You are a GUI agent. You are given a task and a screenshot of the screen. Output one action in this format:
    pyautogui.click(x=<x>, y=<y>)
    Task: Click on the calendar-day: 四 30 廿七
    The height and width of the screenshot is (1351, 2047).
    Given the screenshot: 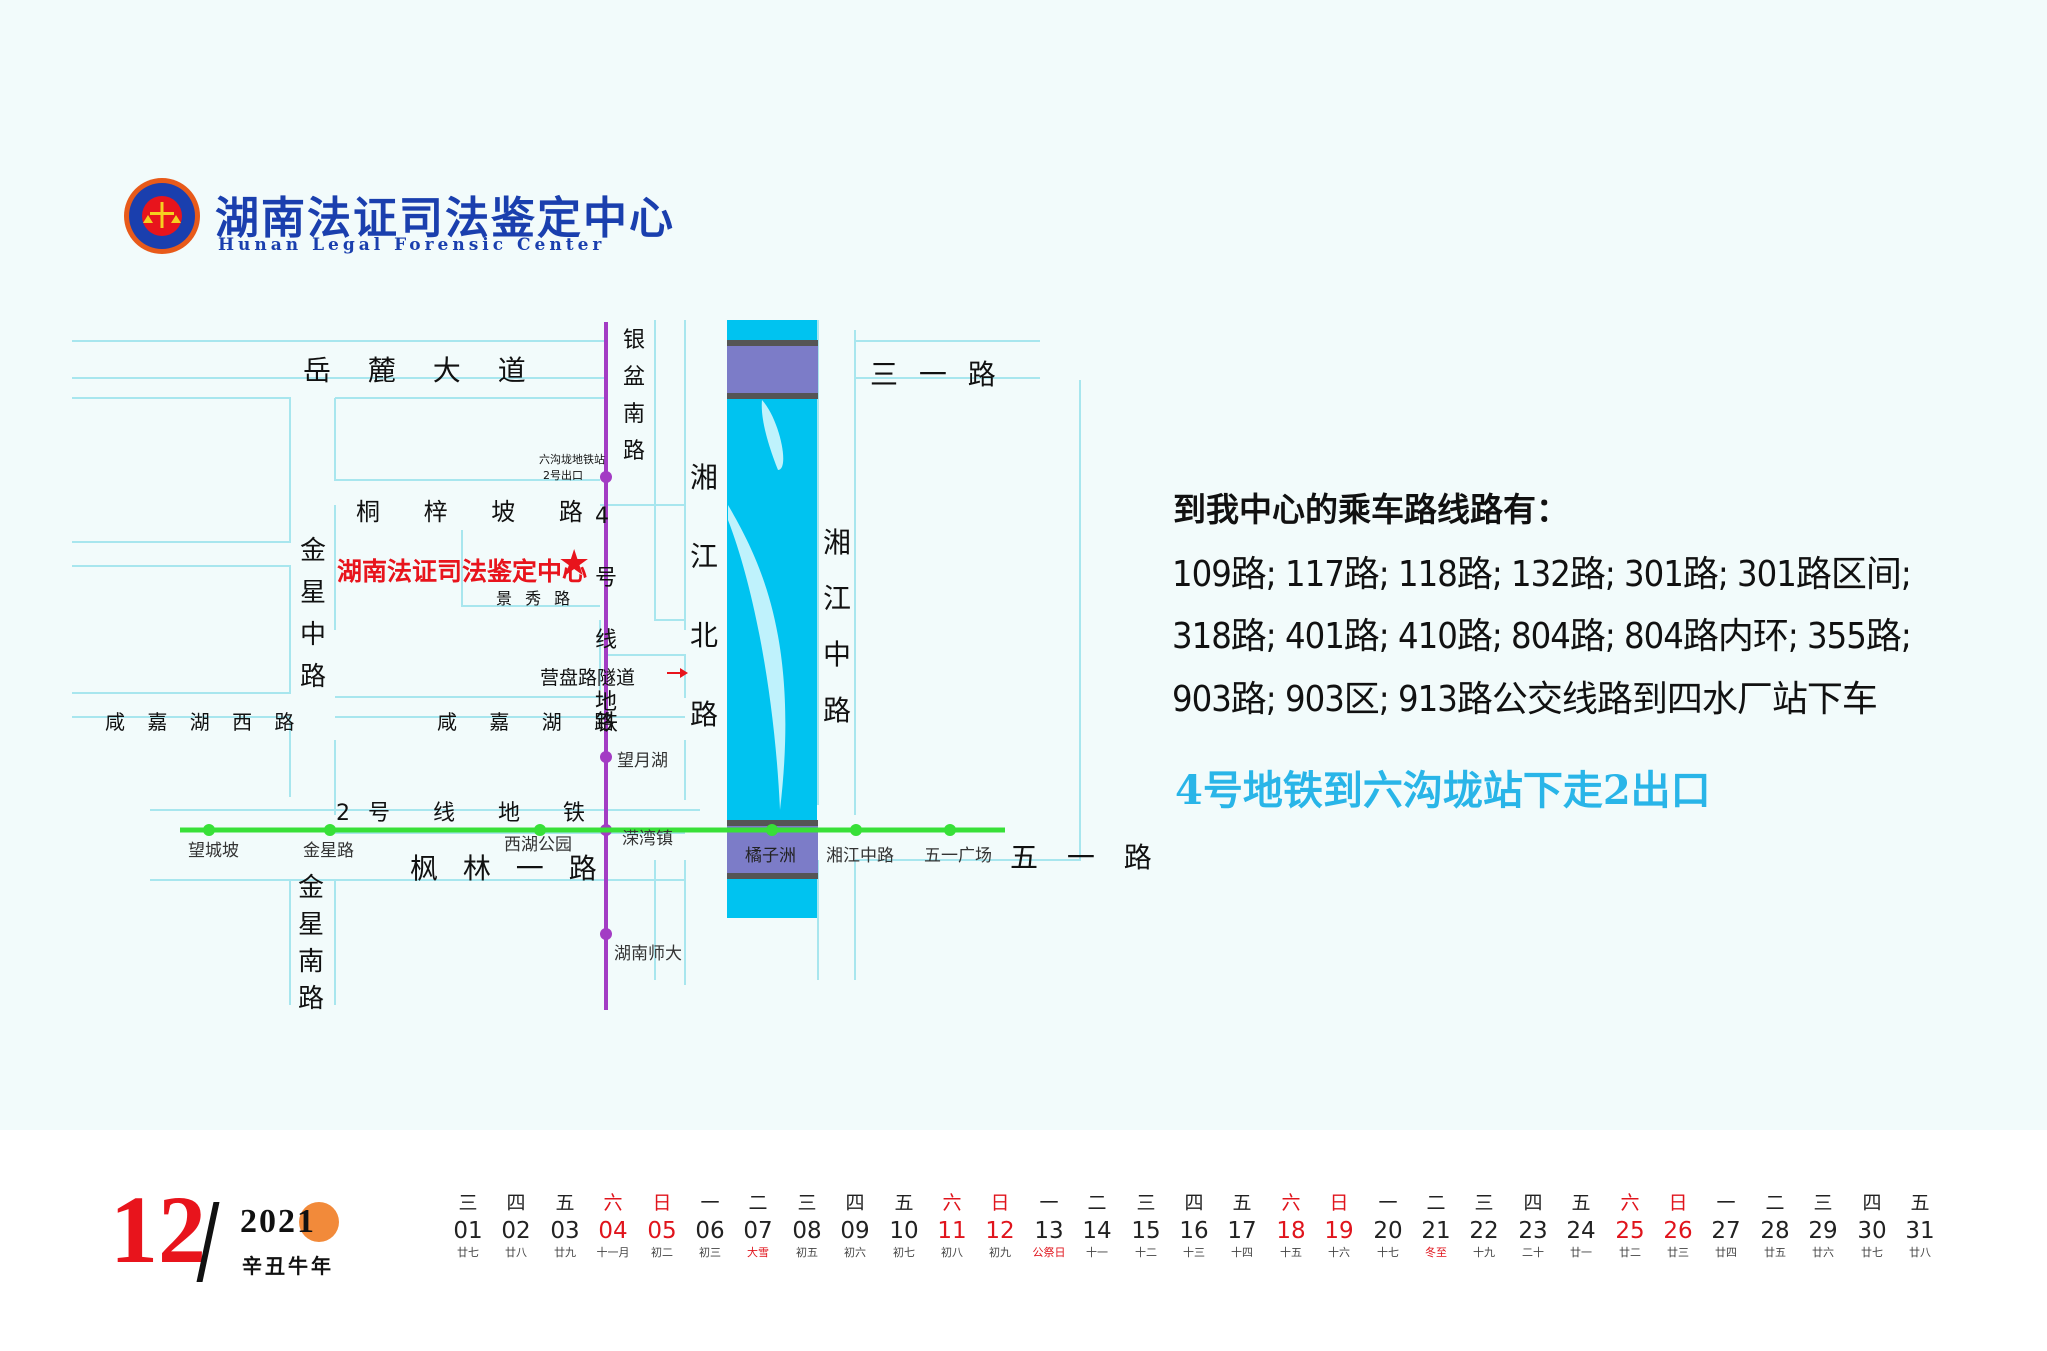 What is the action you would take?
    pyautogui.click(x=1872, y=1225)
    